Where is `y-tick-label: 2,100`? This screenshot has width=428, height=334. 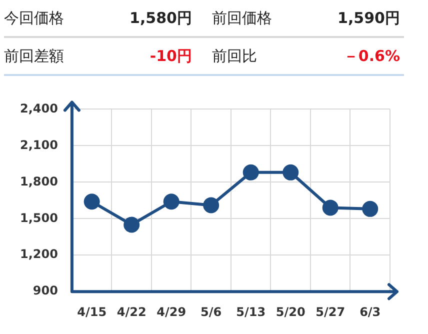
y-tick-label: 2,100 is located at coordinates (39, 145).